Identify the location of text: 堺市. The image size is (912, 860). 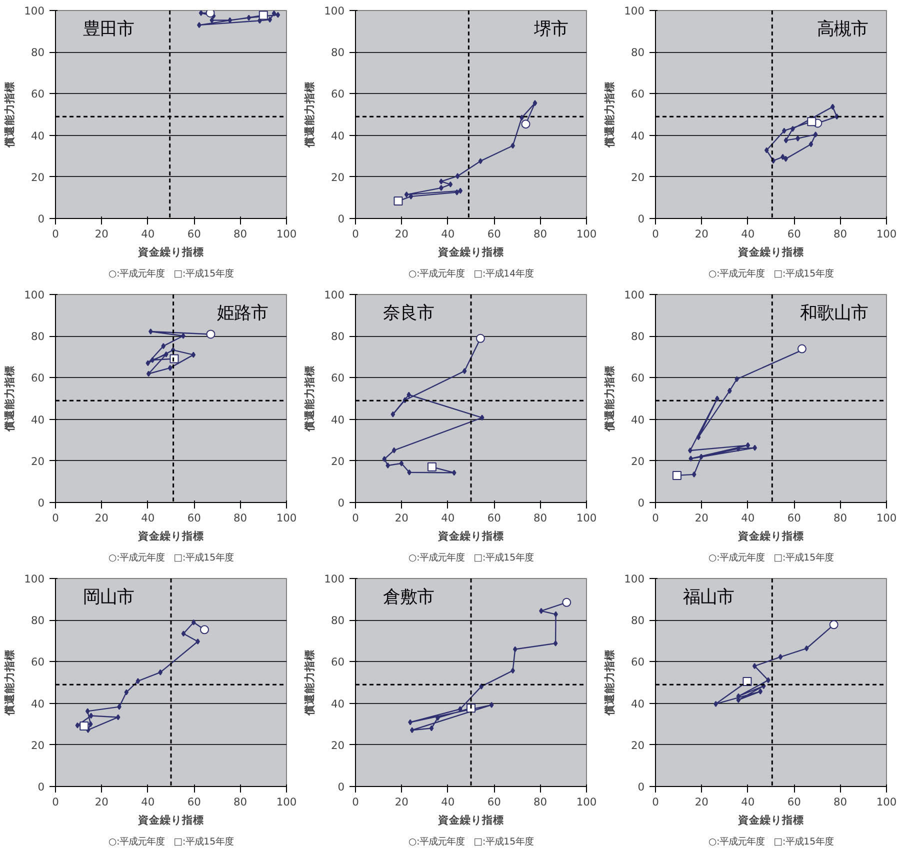
(550, 30).